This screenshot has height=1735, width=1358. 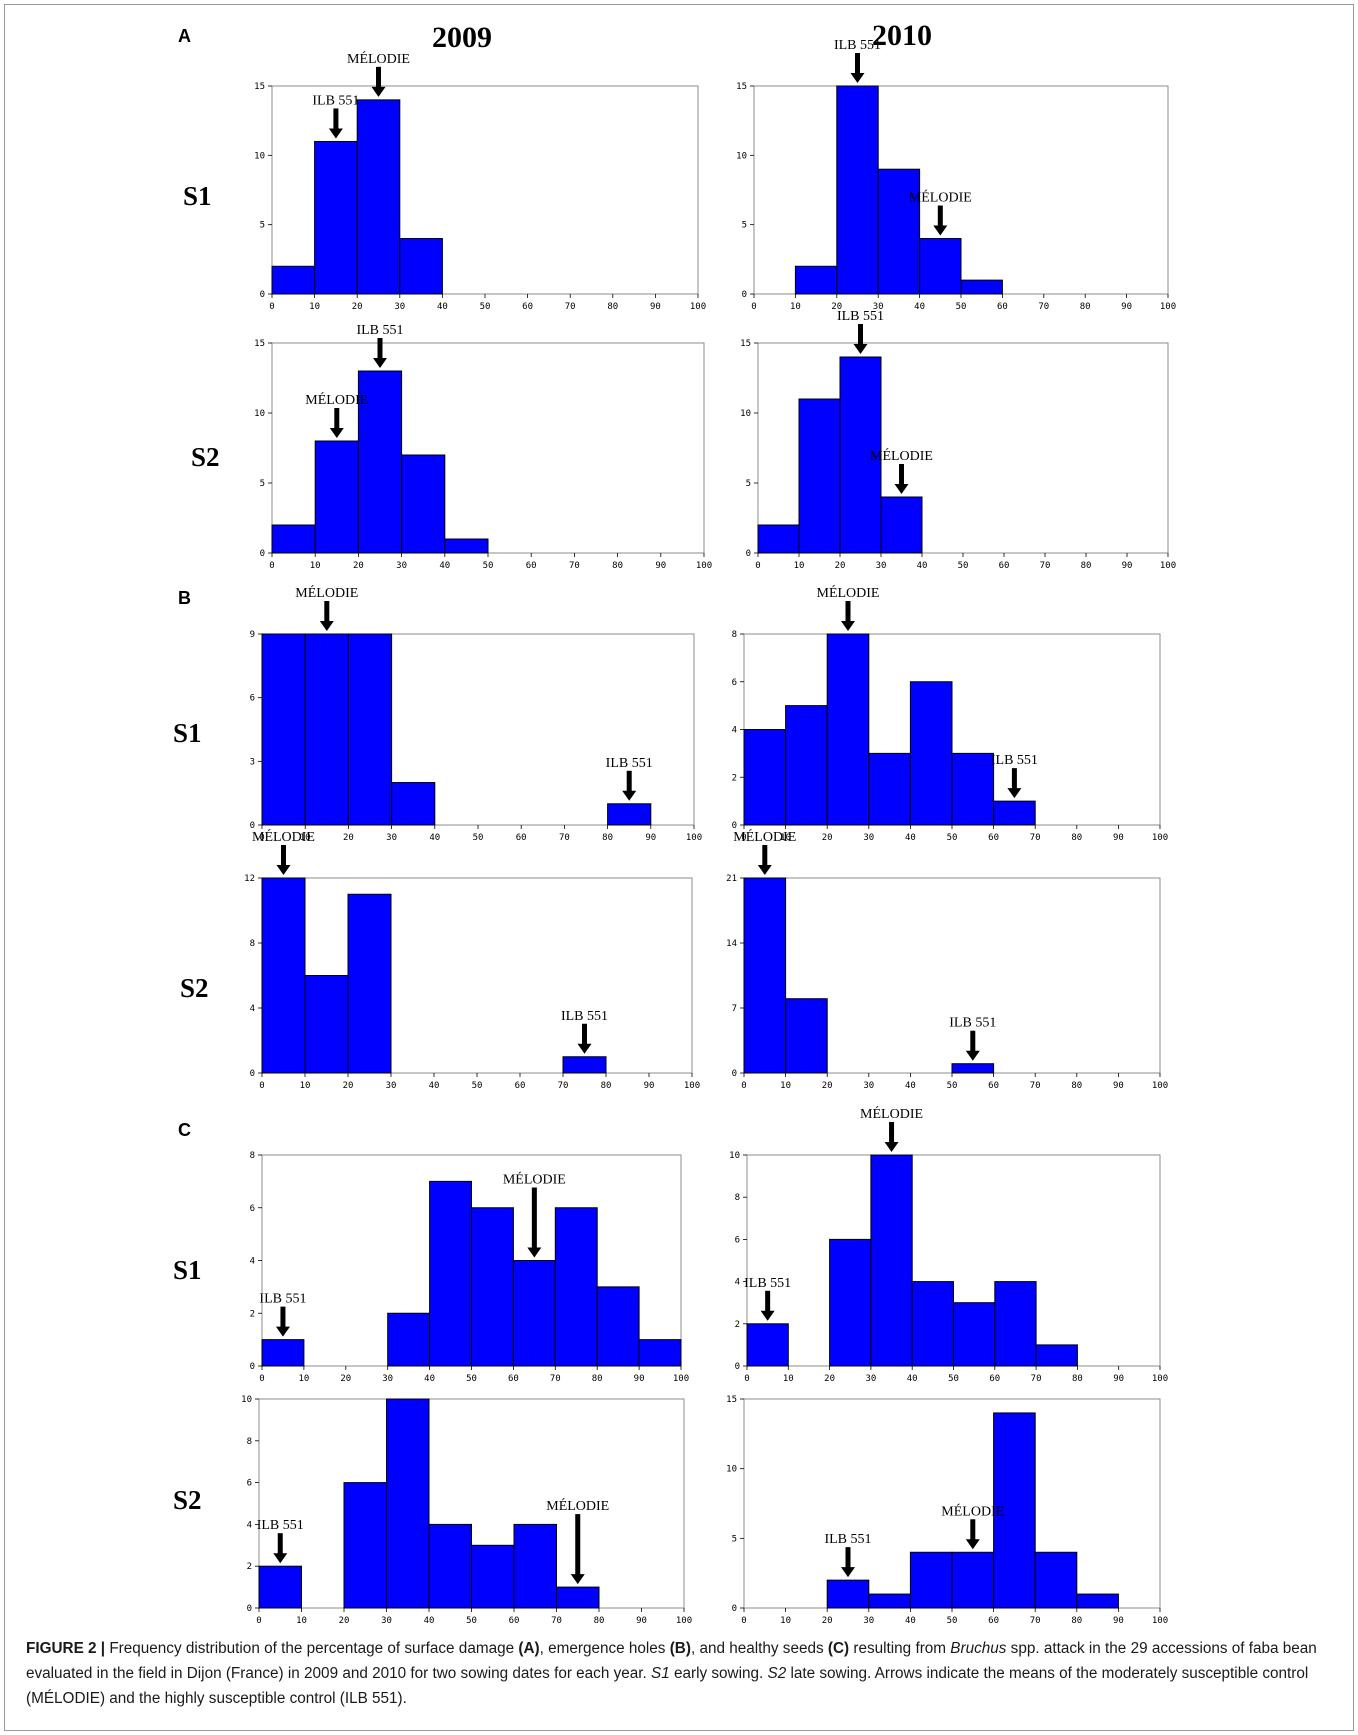 What do you see at coordinates (252, 635) in the screenshot?
I see `y-tick-label: 9` at bounding box center [252, 635].